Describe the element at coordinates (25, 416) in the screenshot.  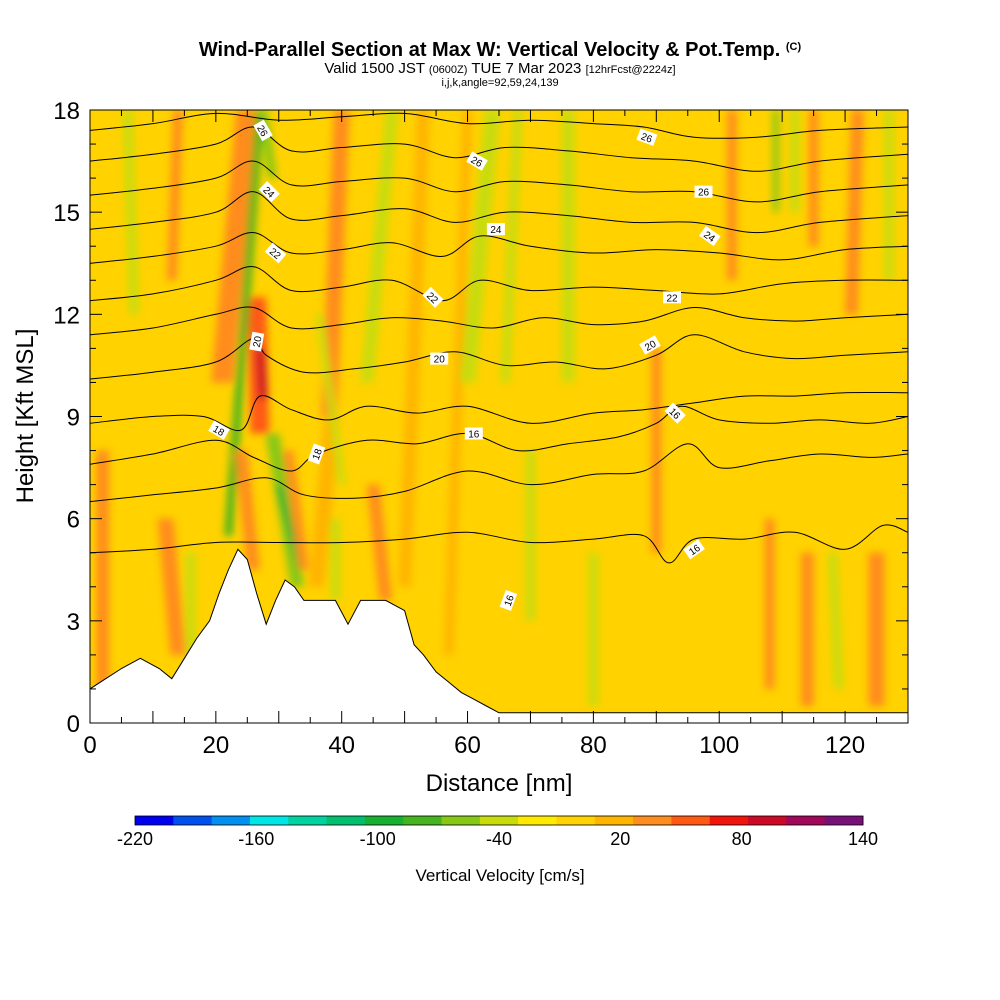
I see `y-axis-label: Height [Kft MSL]` at that location.